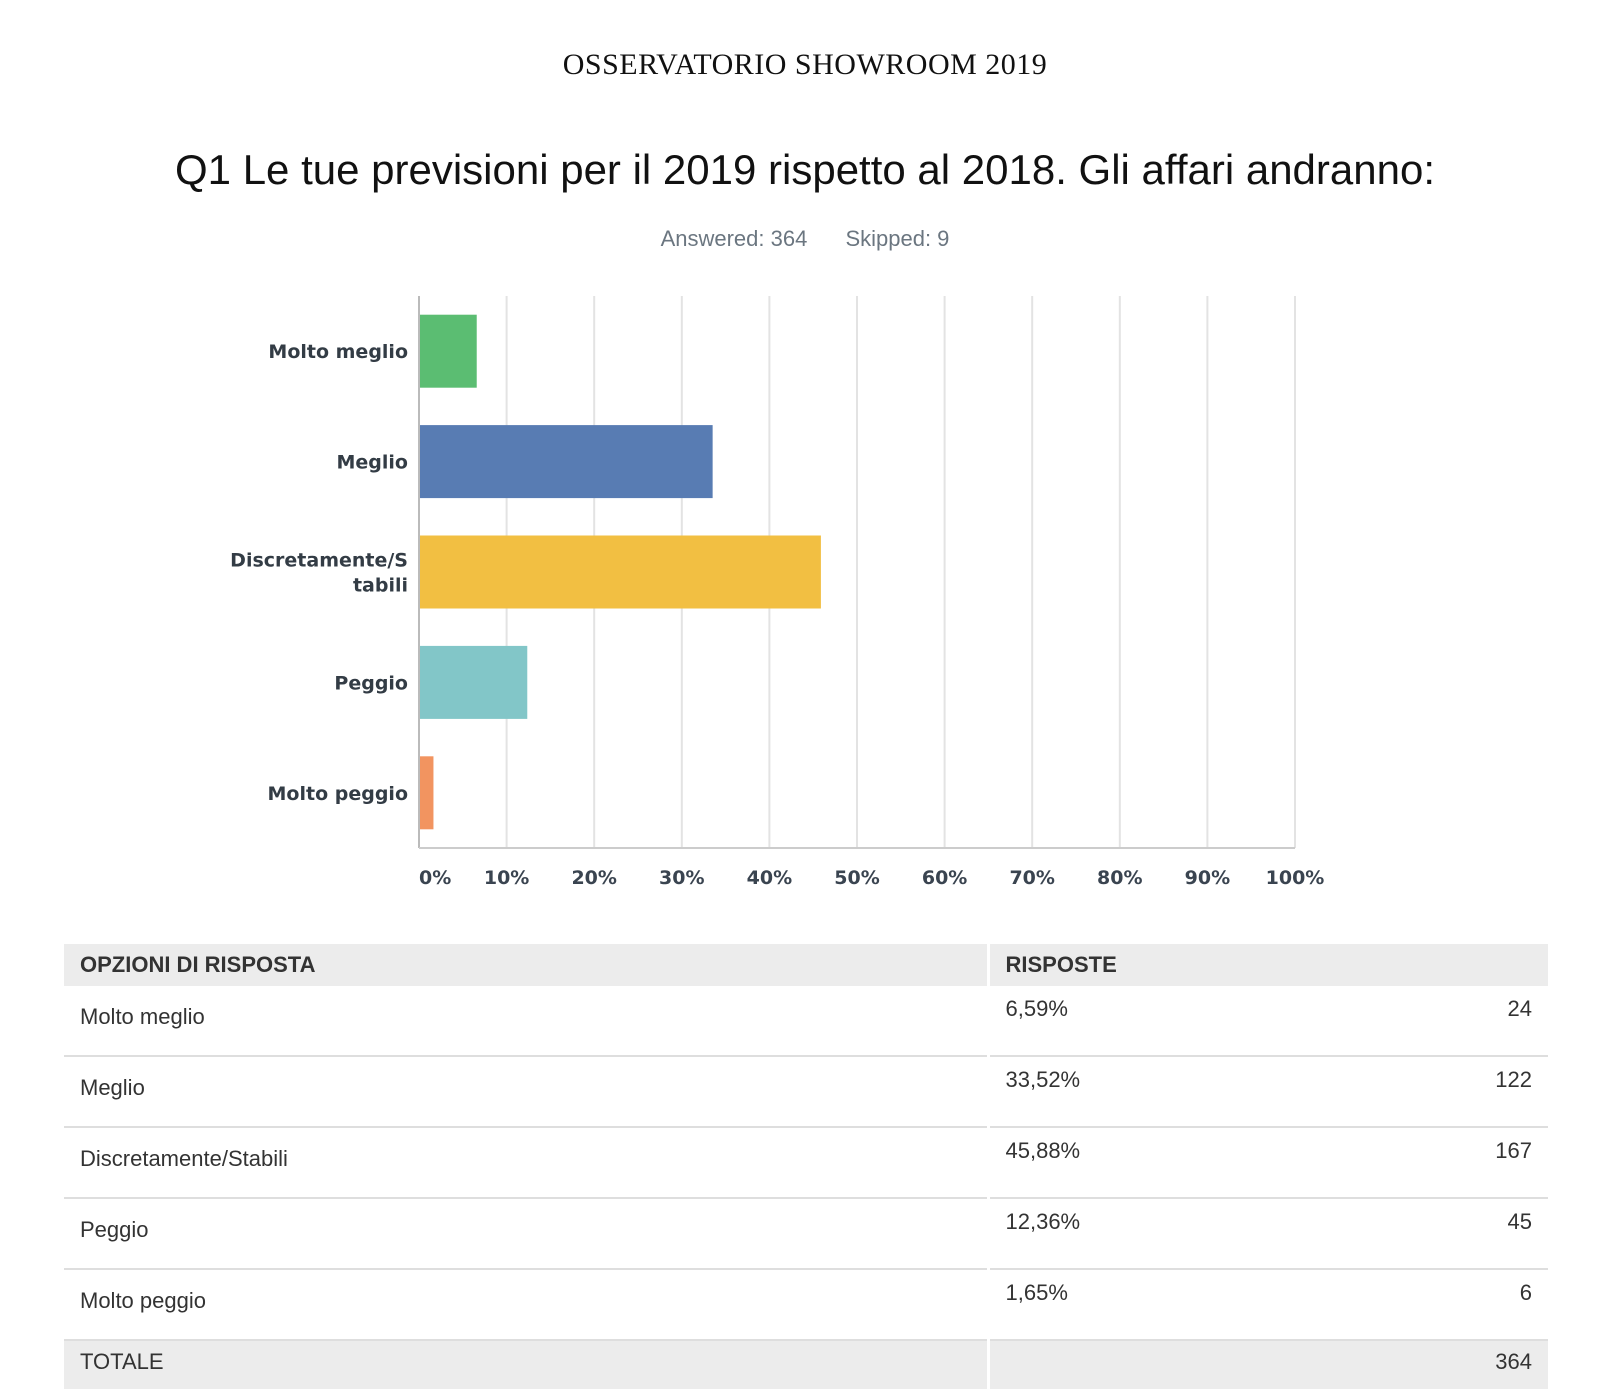 The width and height of the screenshot is (1610, 1389). I want to click on answered-count: Answered: 364, so click(734, 238).